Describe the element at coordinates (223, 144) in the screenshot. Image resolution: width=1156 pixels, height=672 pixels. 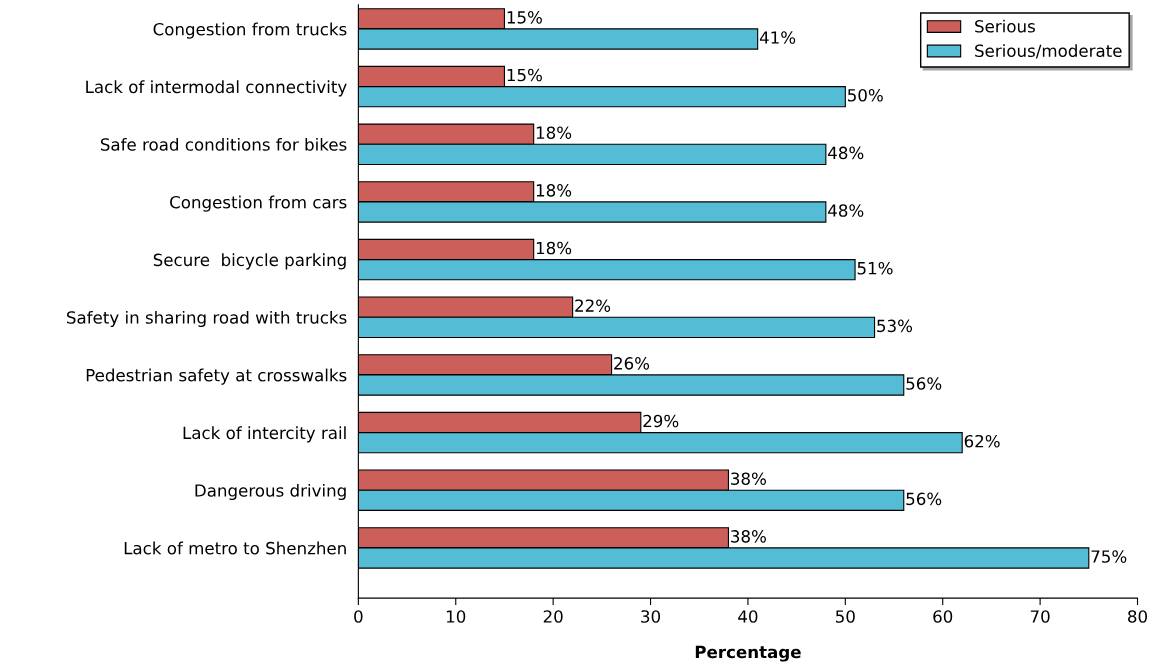
I see `y-tick-label: Safe road conditions for bikes` at that location.